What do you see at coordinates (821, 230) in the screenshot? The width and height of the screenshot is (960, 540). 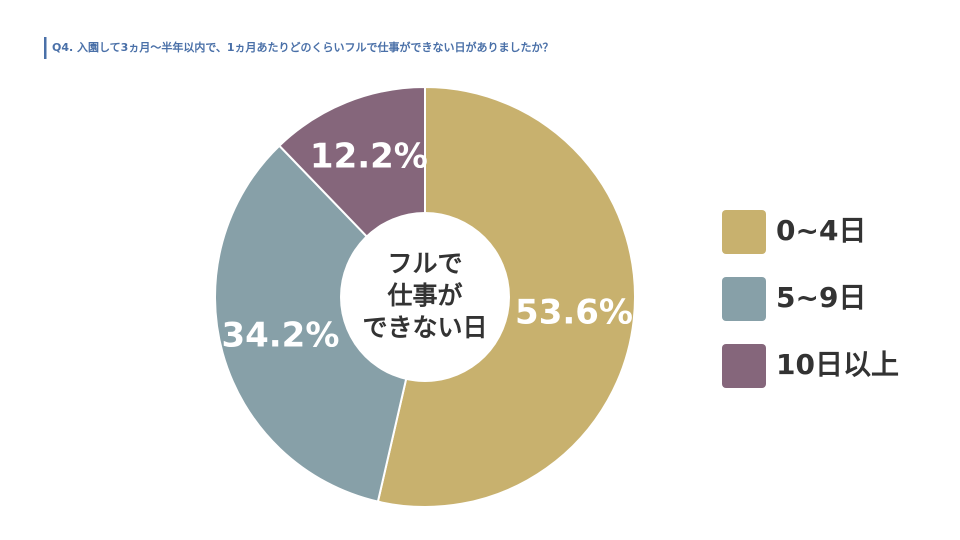 I see `legend-label: 0~4日` at bounding box center [821, 230].